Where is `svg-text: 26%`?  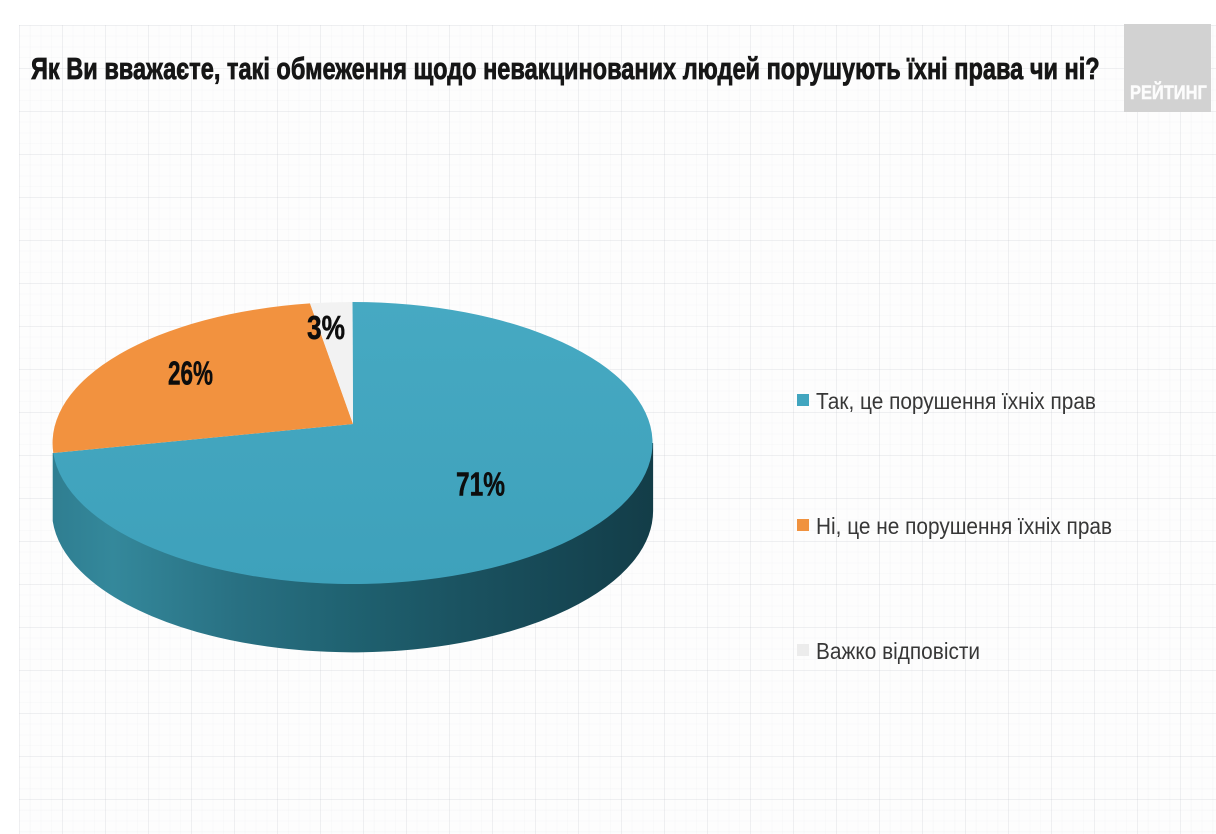
svg-text: 26% is located at coordinates (190, 373).